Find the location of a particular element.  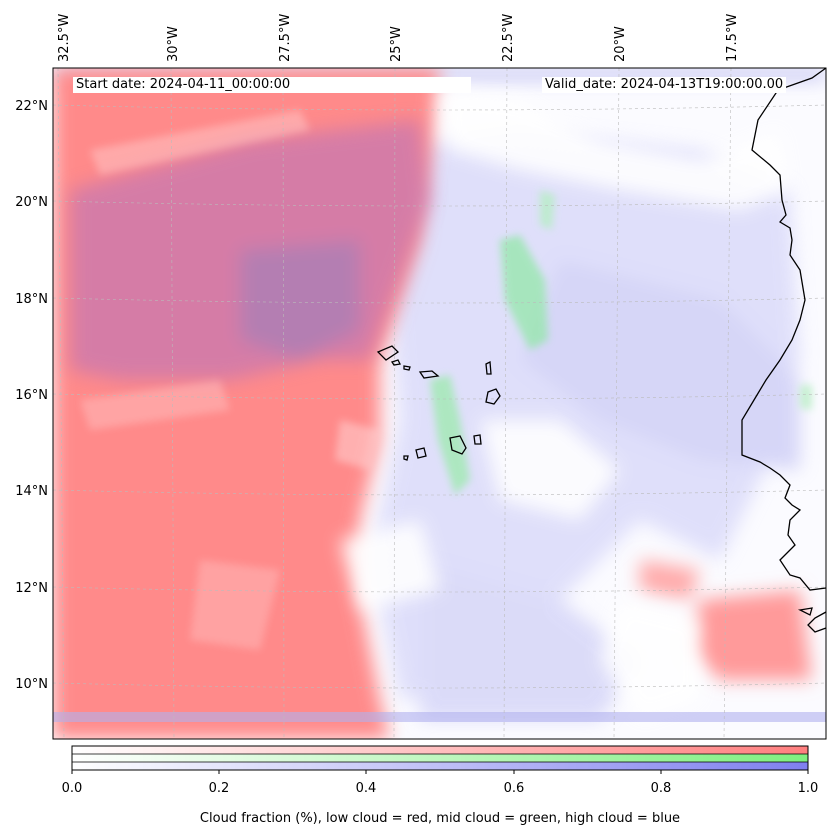

colorbar-tick: 0.4 is located at coordinates (366, 788).